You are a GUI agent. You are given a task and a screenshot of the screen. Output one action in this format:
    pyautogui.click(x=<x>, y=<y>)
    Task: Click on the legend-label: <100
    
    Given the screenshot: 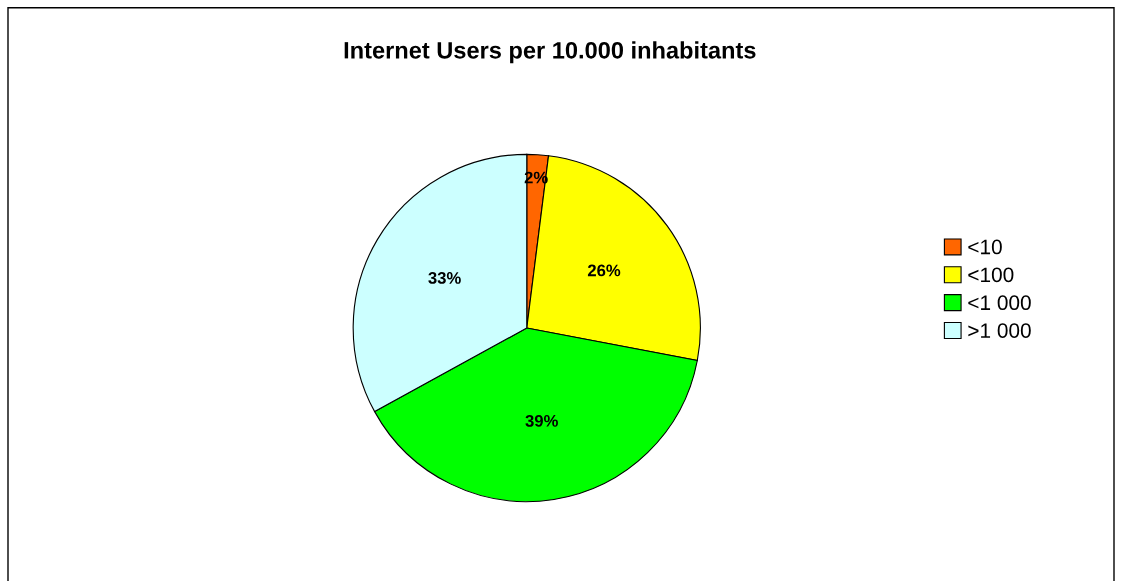 What is the action you would take?
    pyautogui.click(x=991, y=275)
    